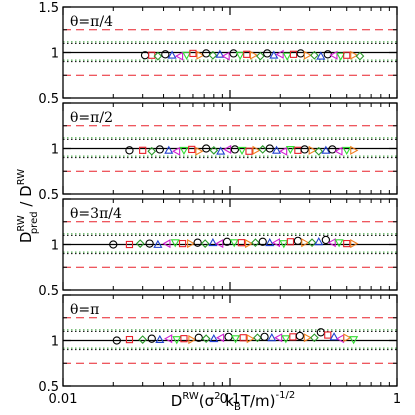  I want to click on y-axis-title: DRW pred / DRW, so click(28, 206).